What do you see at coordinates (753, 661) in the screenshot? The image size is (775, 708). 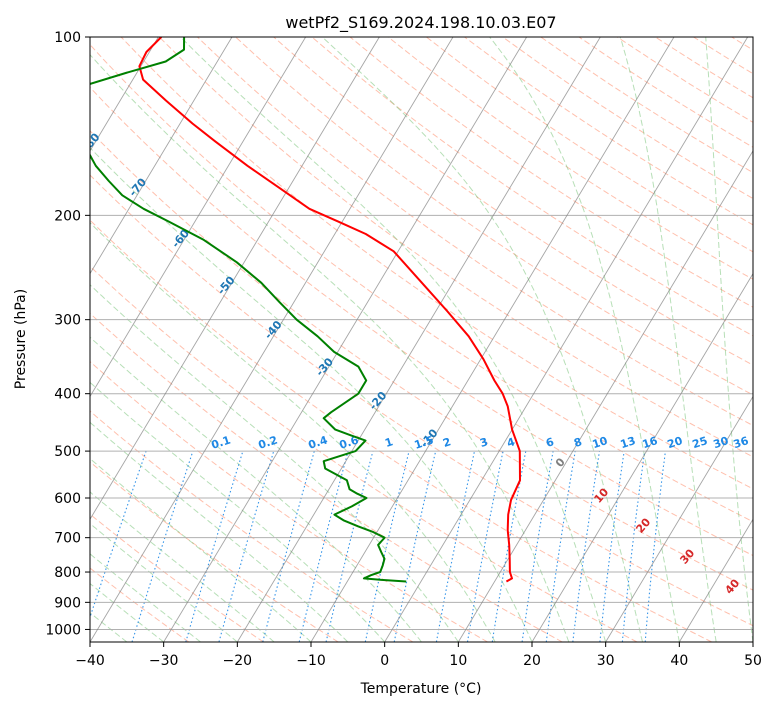 I see `x-tick-label: 50` at bounding box center [753, 661].